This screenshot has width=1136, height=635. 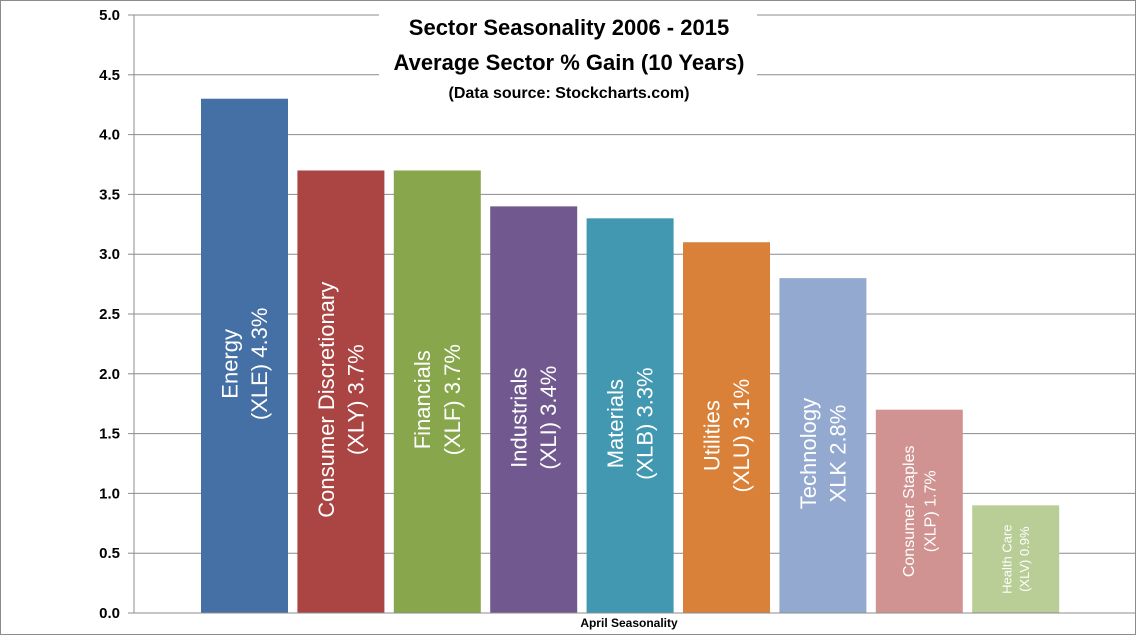 I want to click on y-tick-label: 0.0, so click(x=109, y=613).